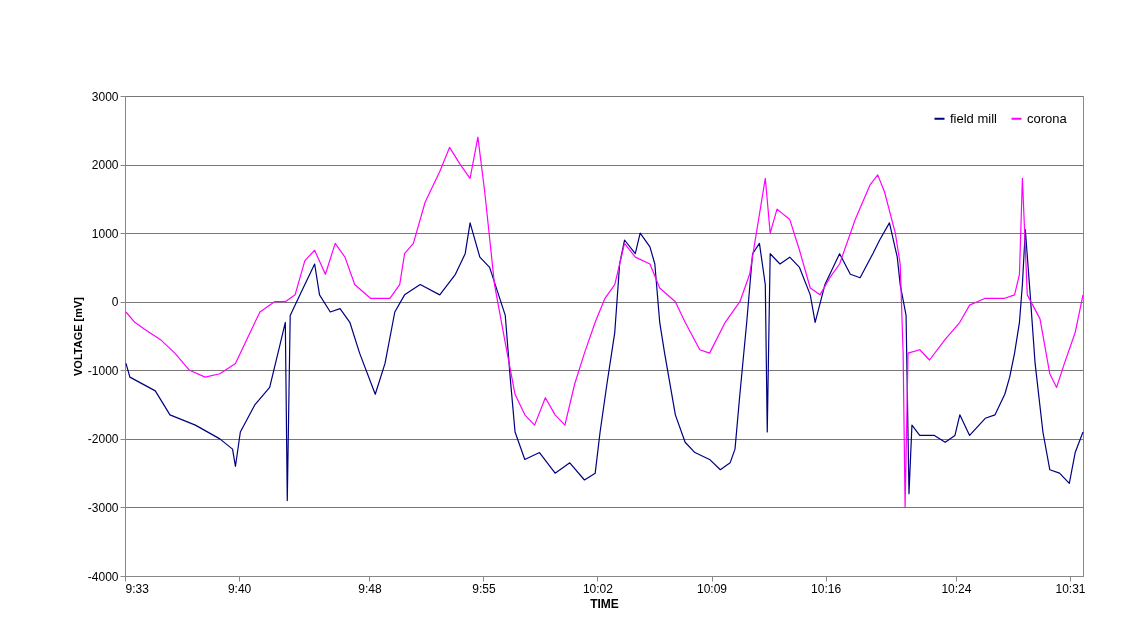  I want to click on x-tick-label: 9:33, so click(137, 588).